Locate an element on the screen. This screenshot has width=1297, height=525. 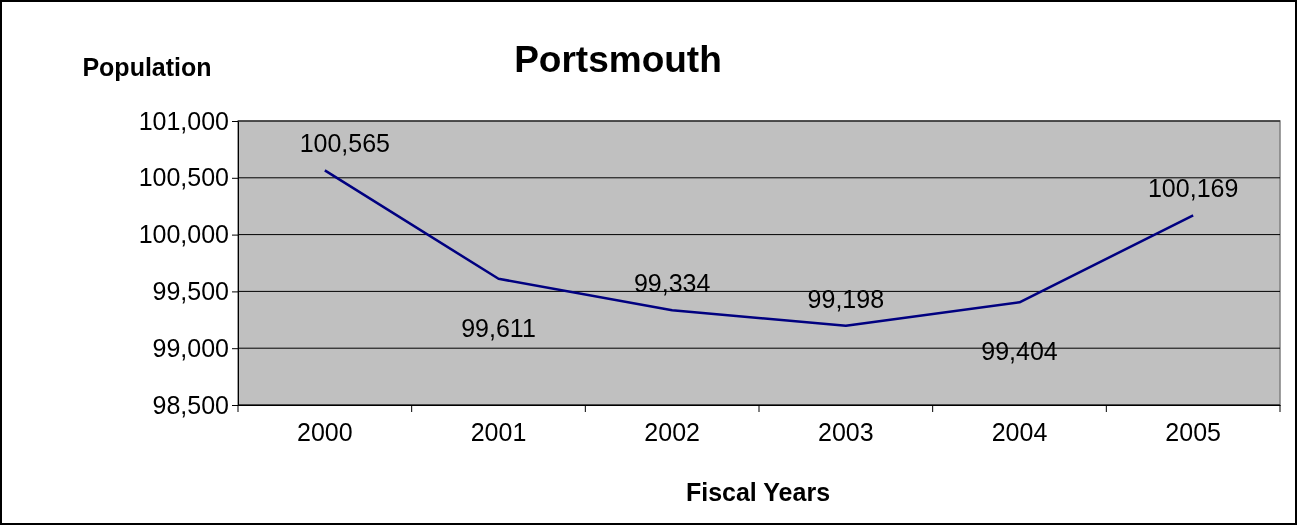
y-tick-label: 101,000 is located at coordinates (183, 120).